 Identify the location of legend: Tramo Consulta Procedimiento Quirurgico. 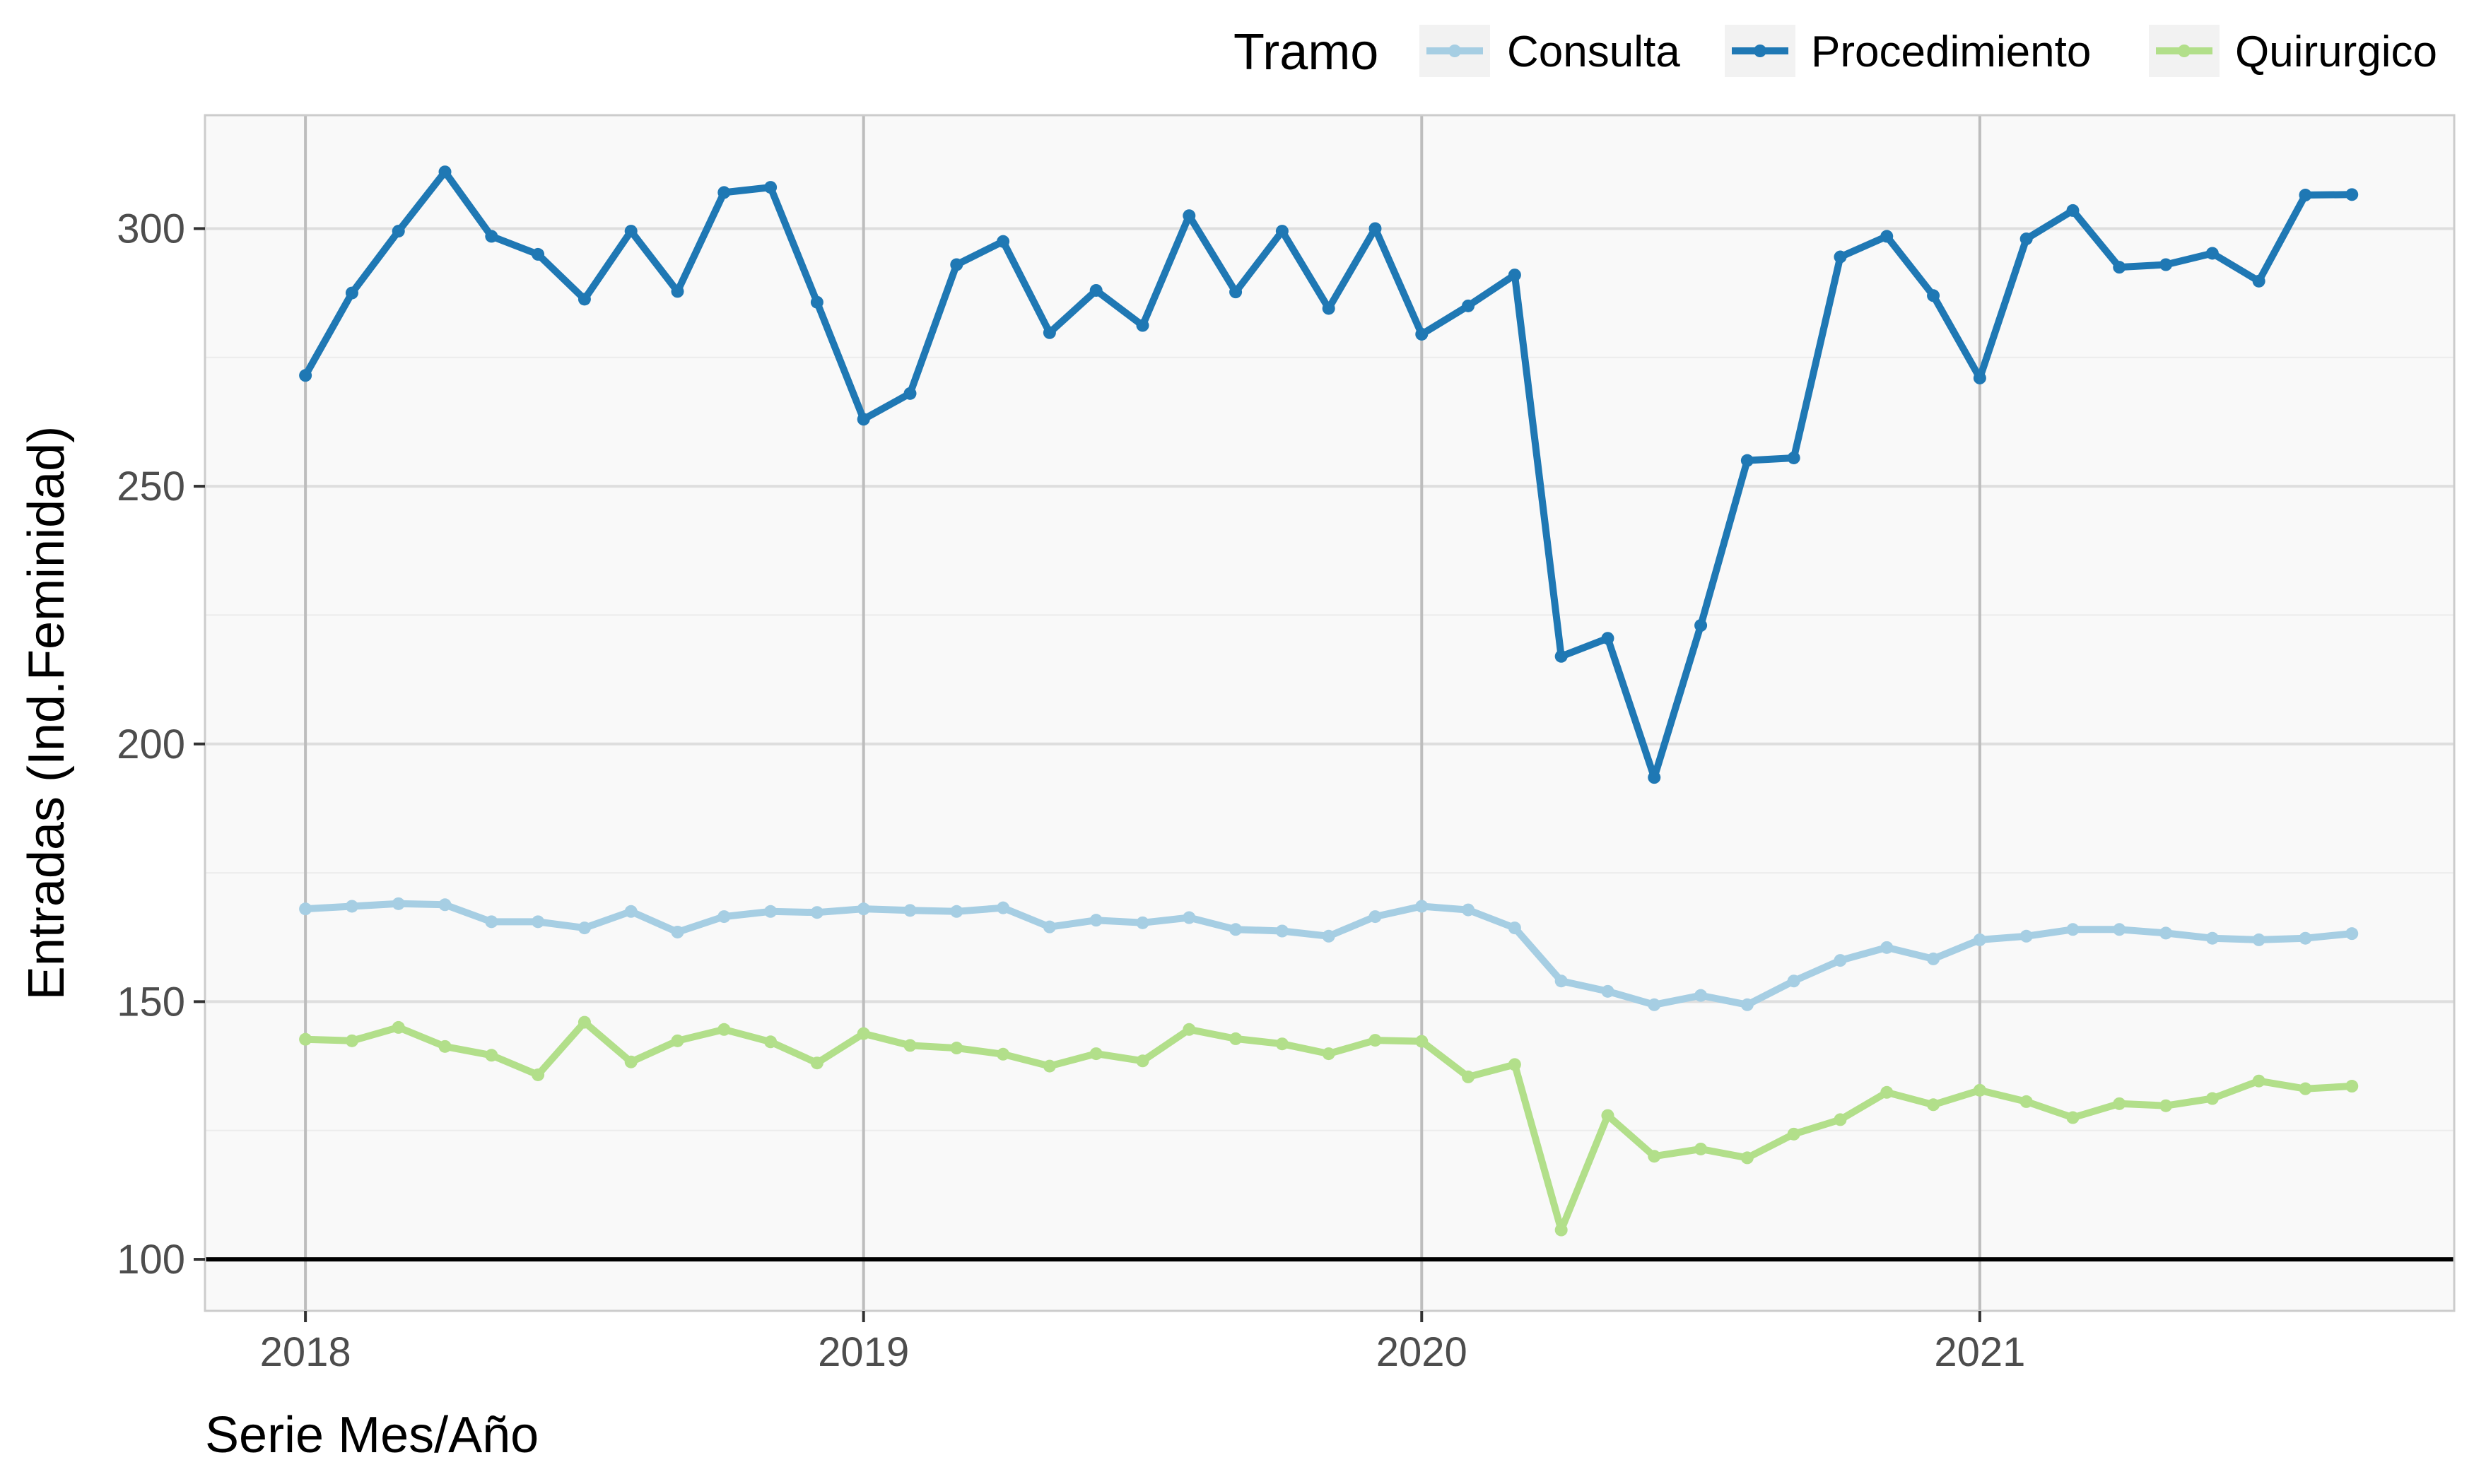
(1835, 52).